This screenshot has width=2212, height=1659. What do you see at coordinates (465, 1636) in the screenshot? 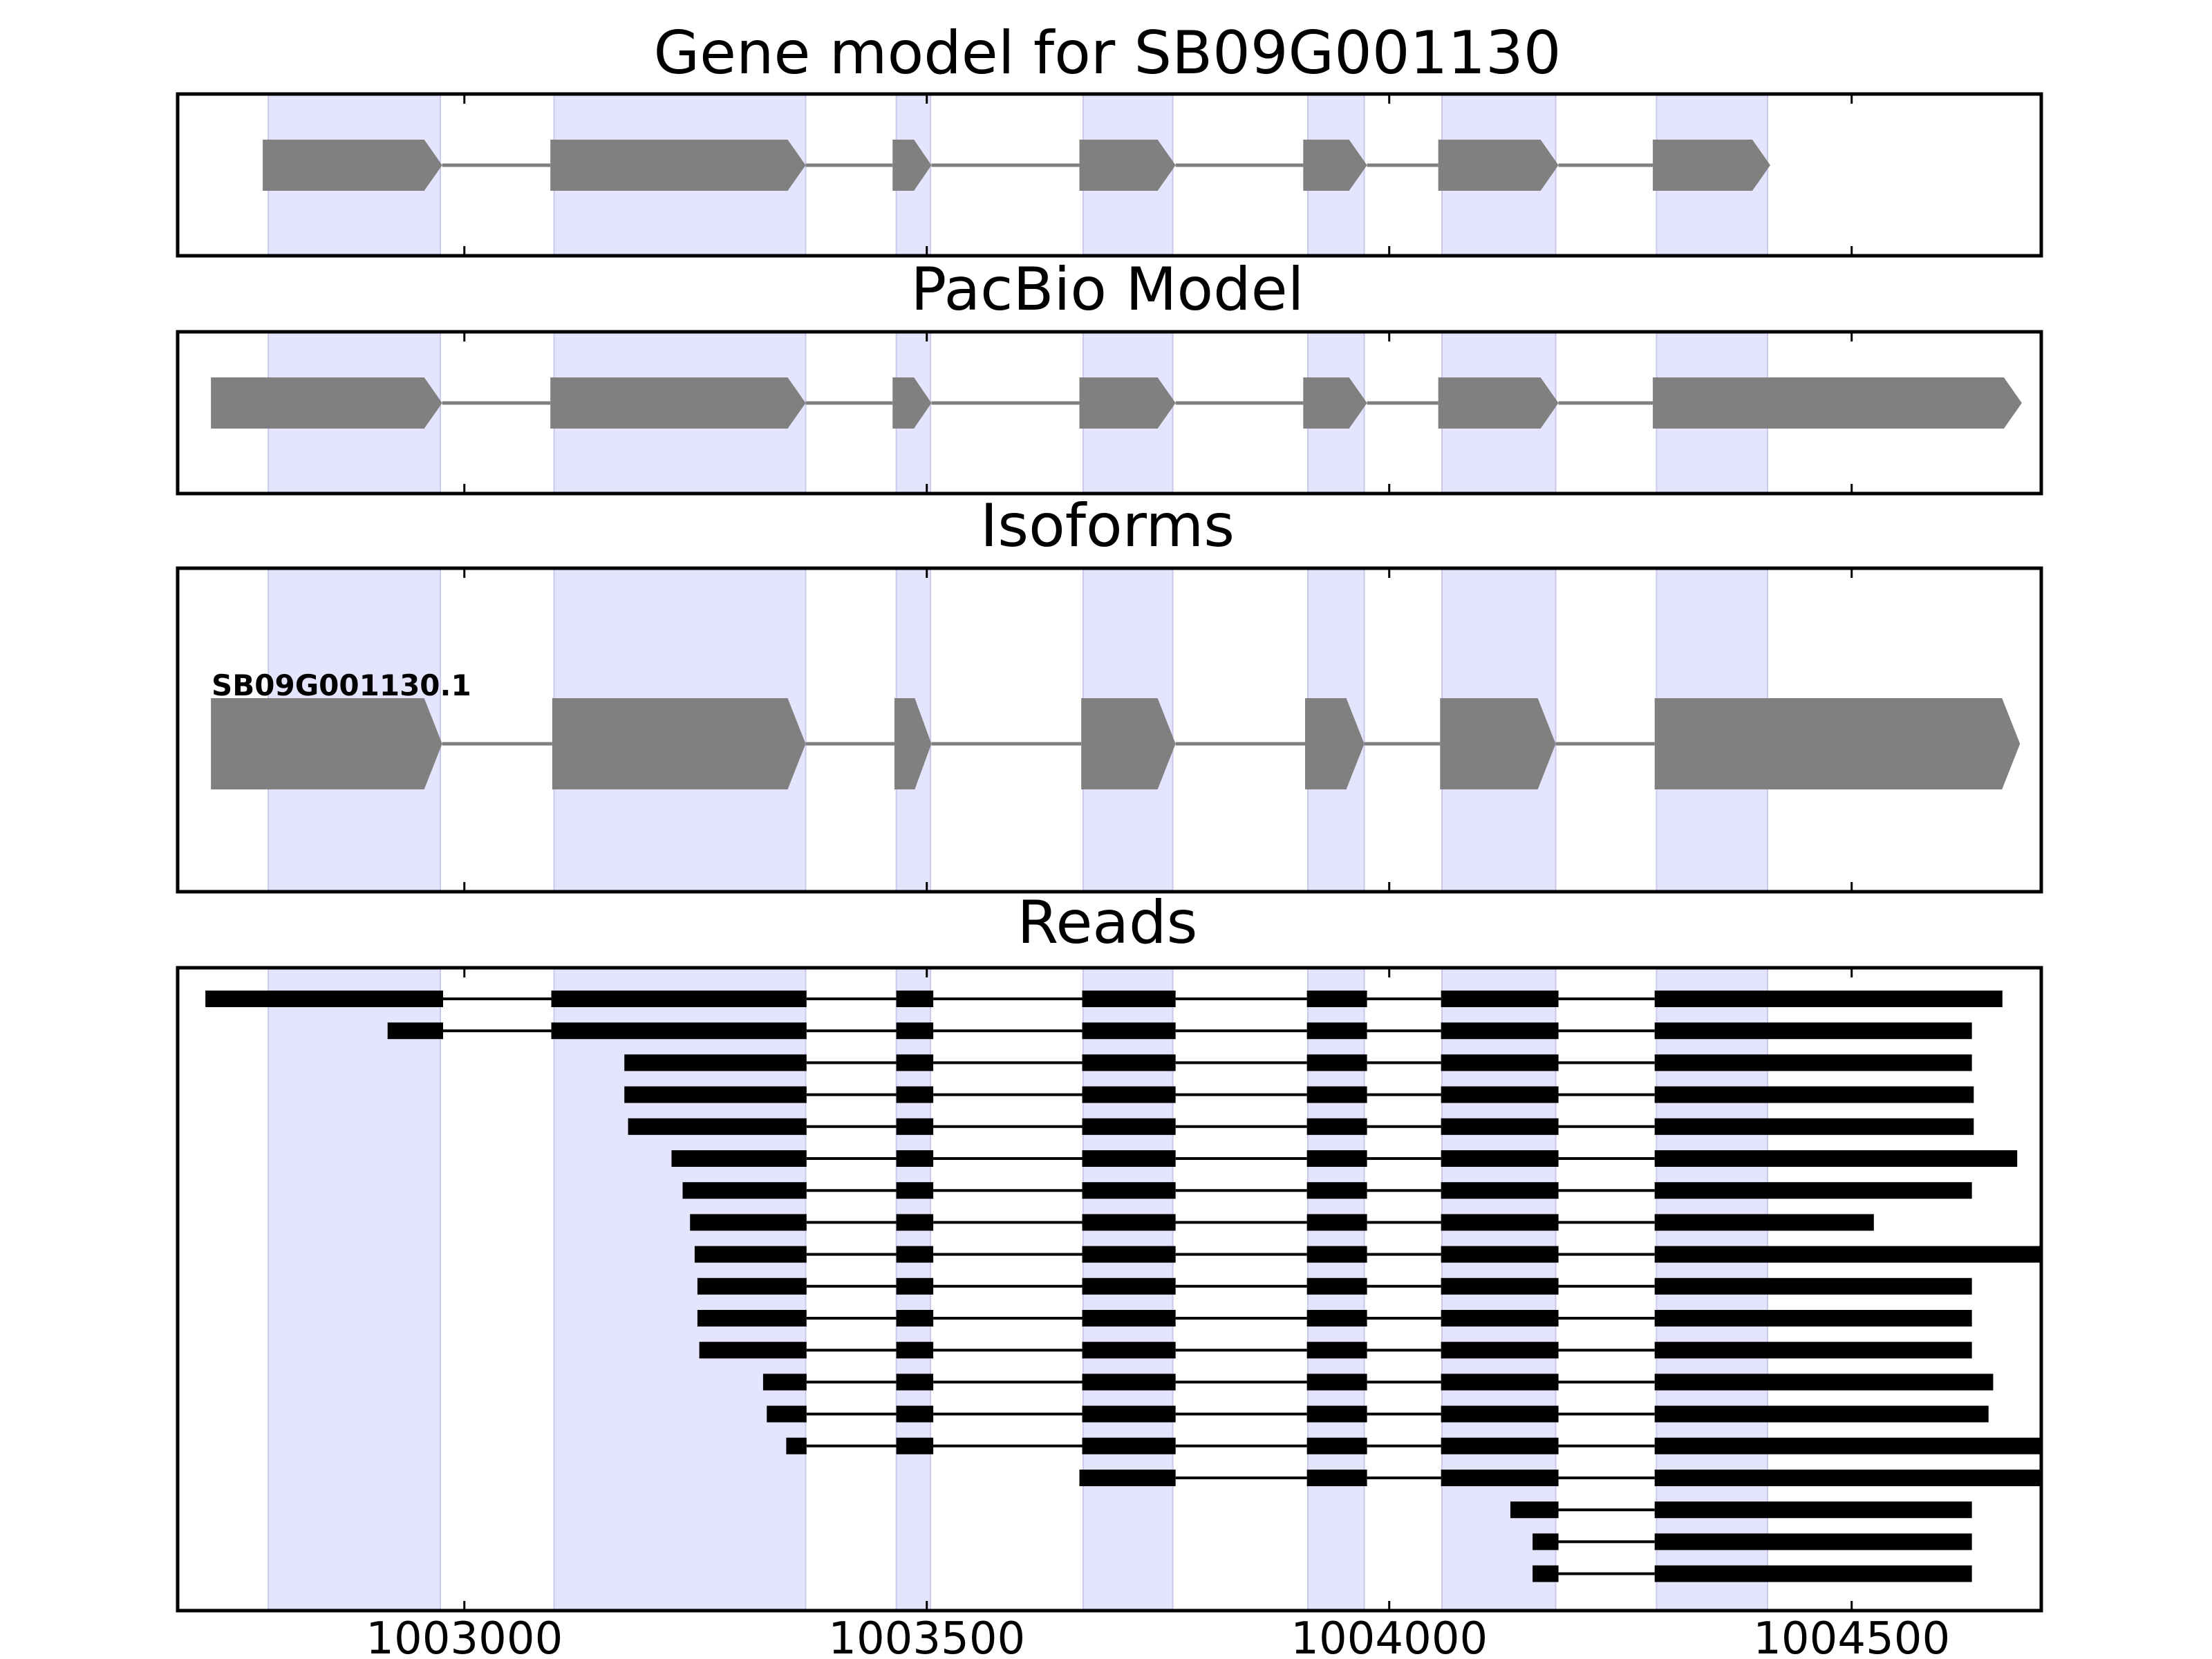
I see `x-tick-label: 1003000` at bounding box center [465, 1636].